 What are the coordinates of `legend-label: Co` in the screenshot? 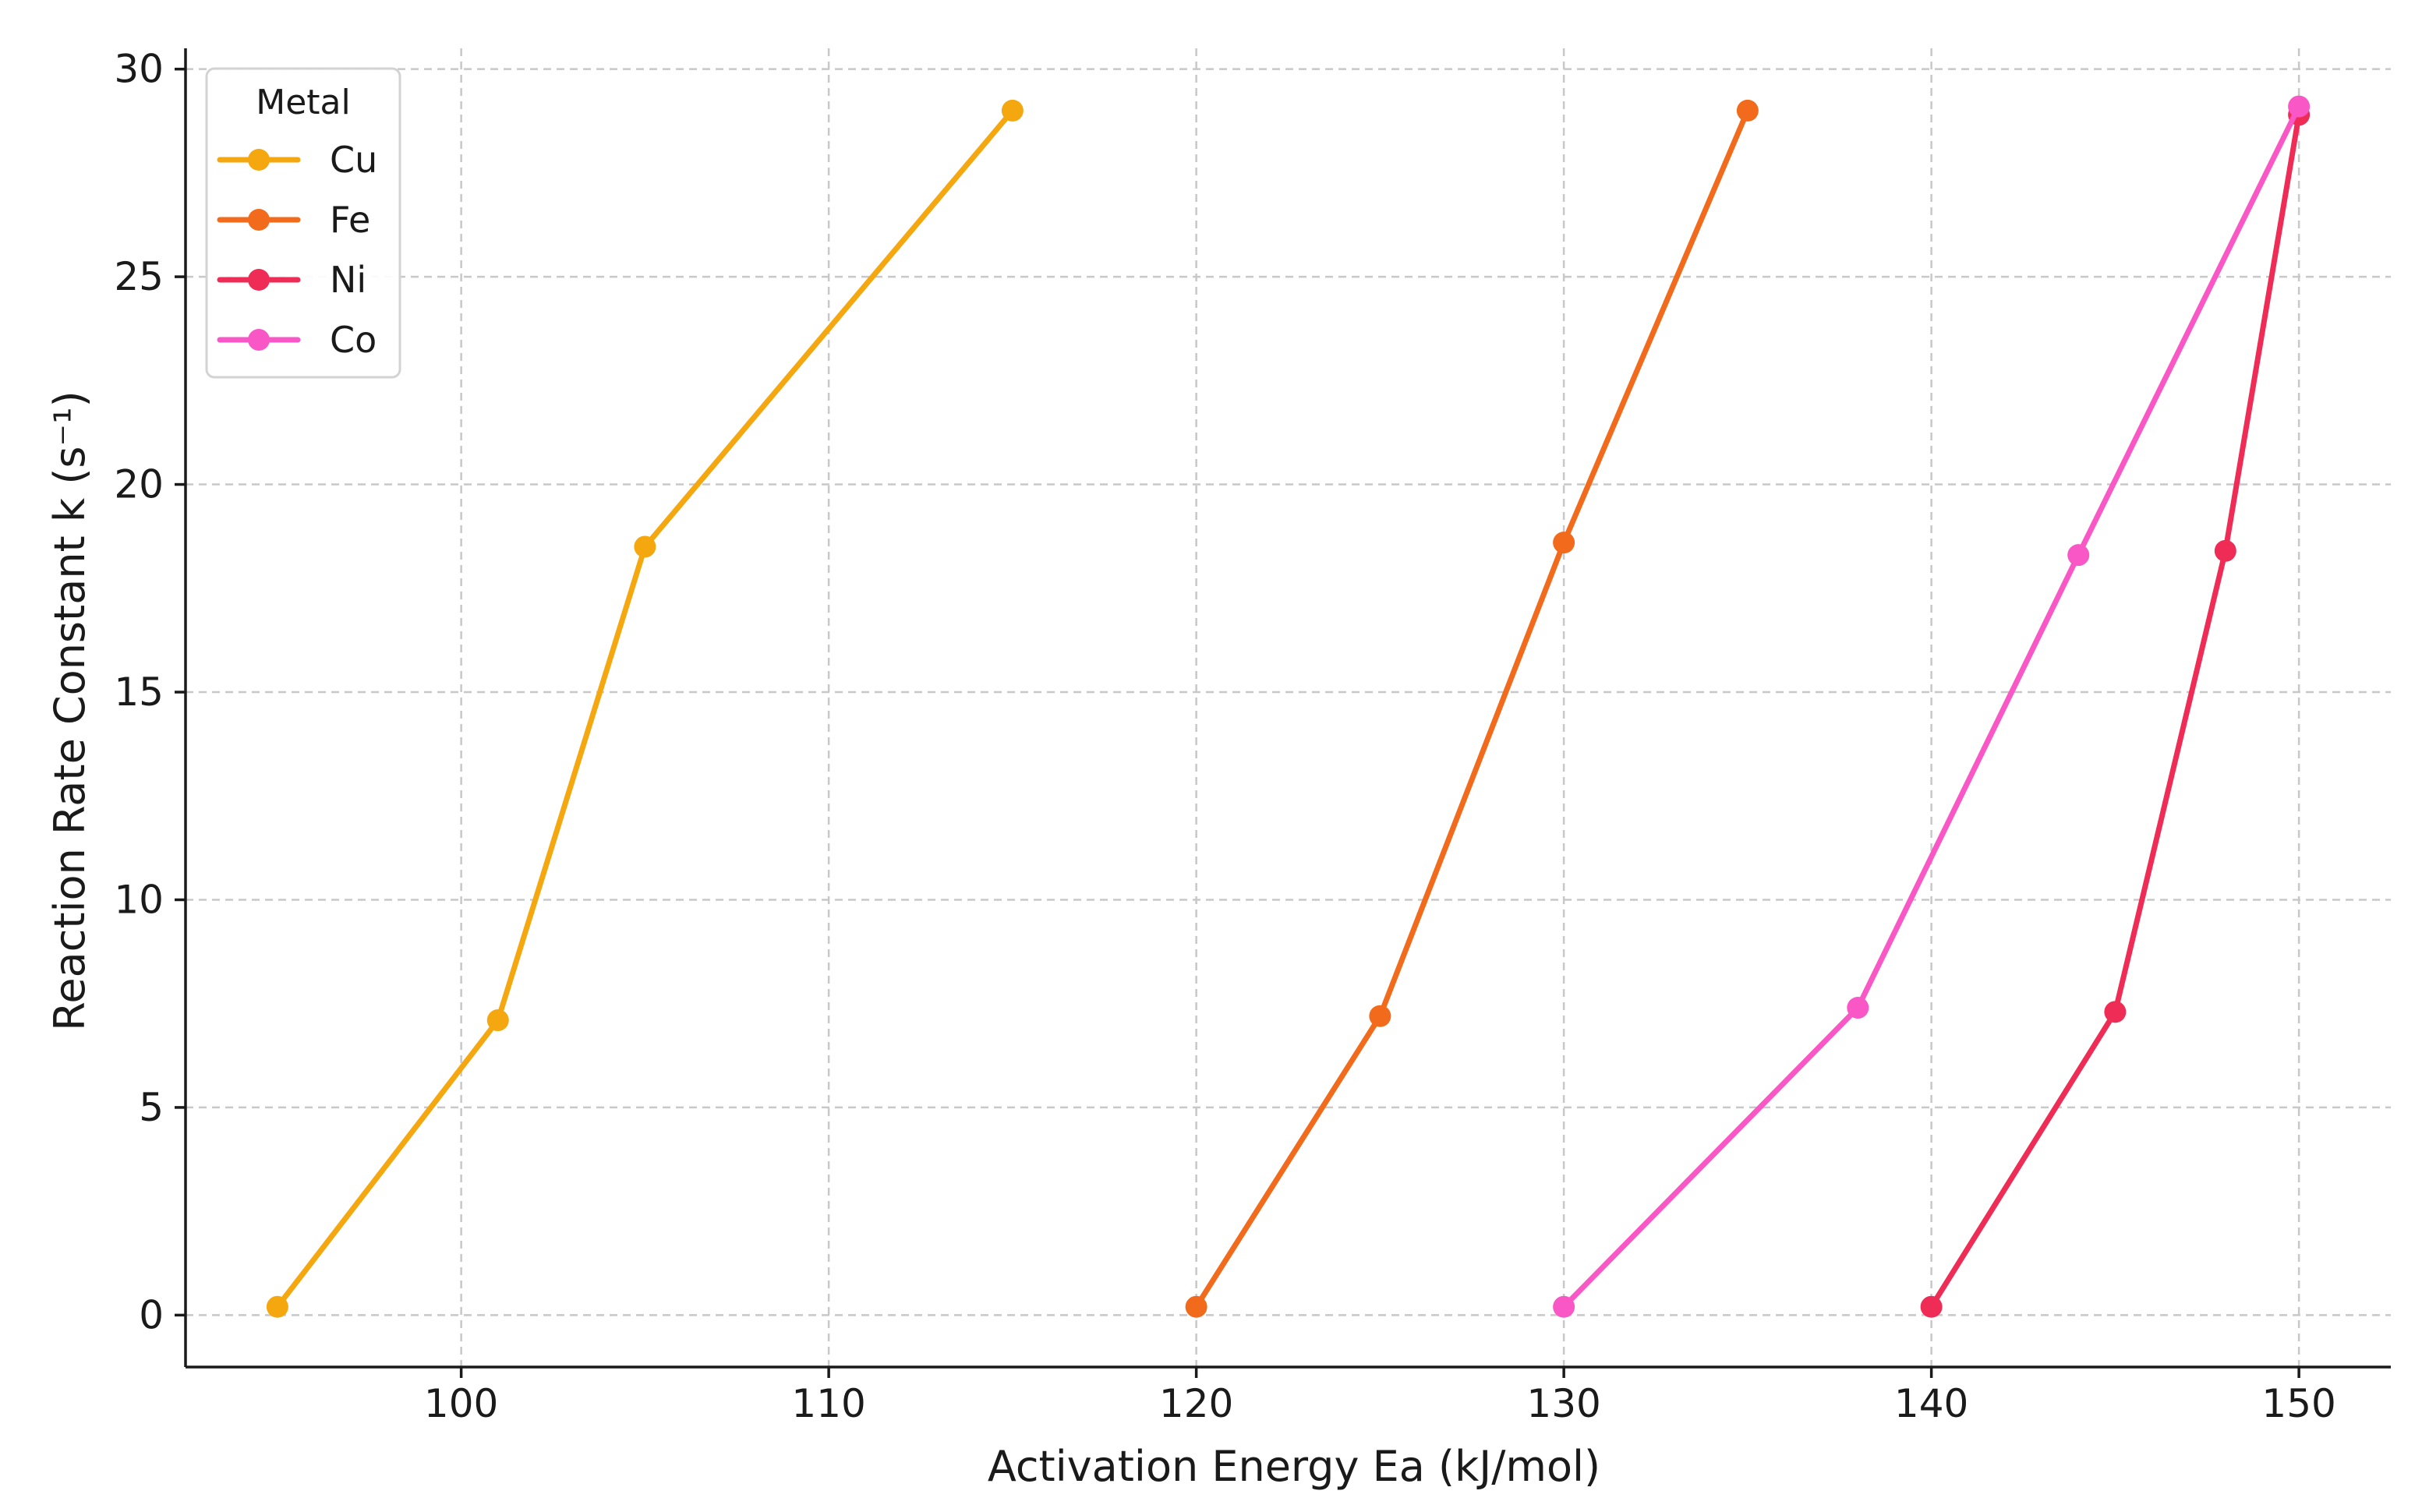 It's located at (353, 340).